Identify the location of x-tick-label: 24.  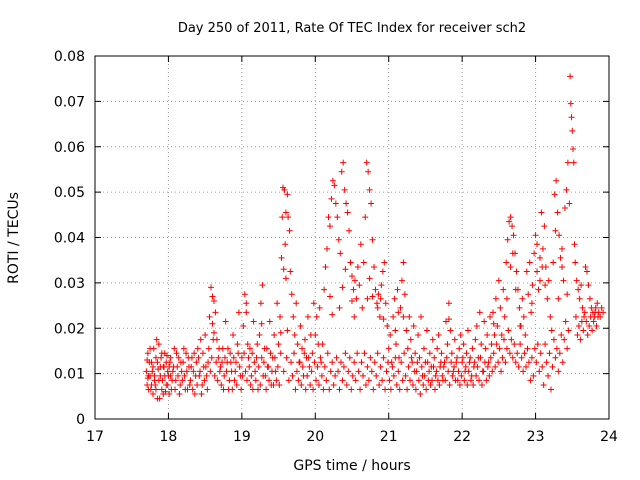
(609, 437).